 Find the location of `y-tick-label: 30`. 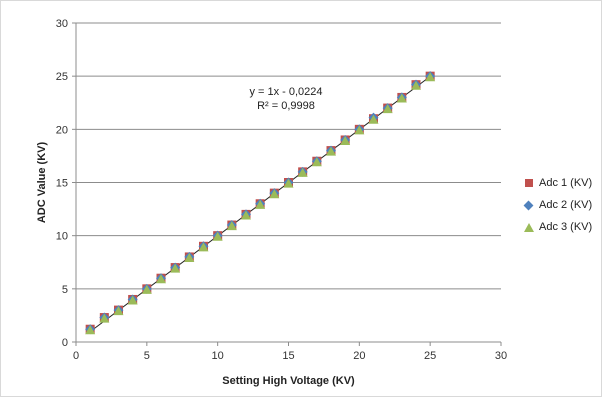

y-tick-label: 30 is located at coordinates (62, 24).